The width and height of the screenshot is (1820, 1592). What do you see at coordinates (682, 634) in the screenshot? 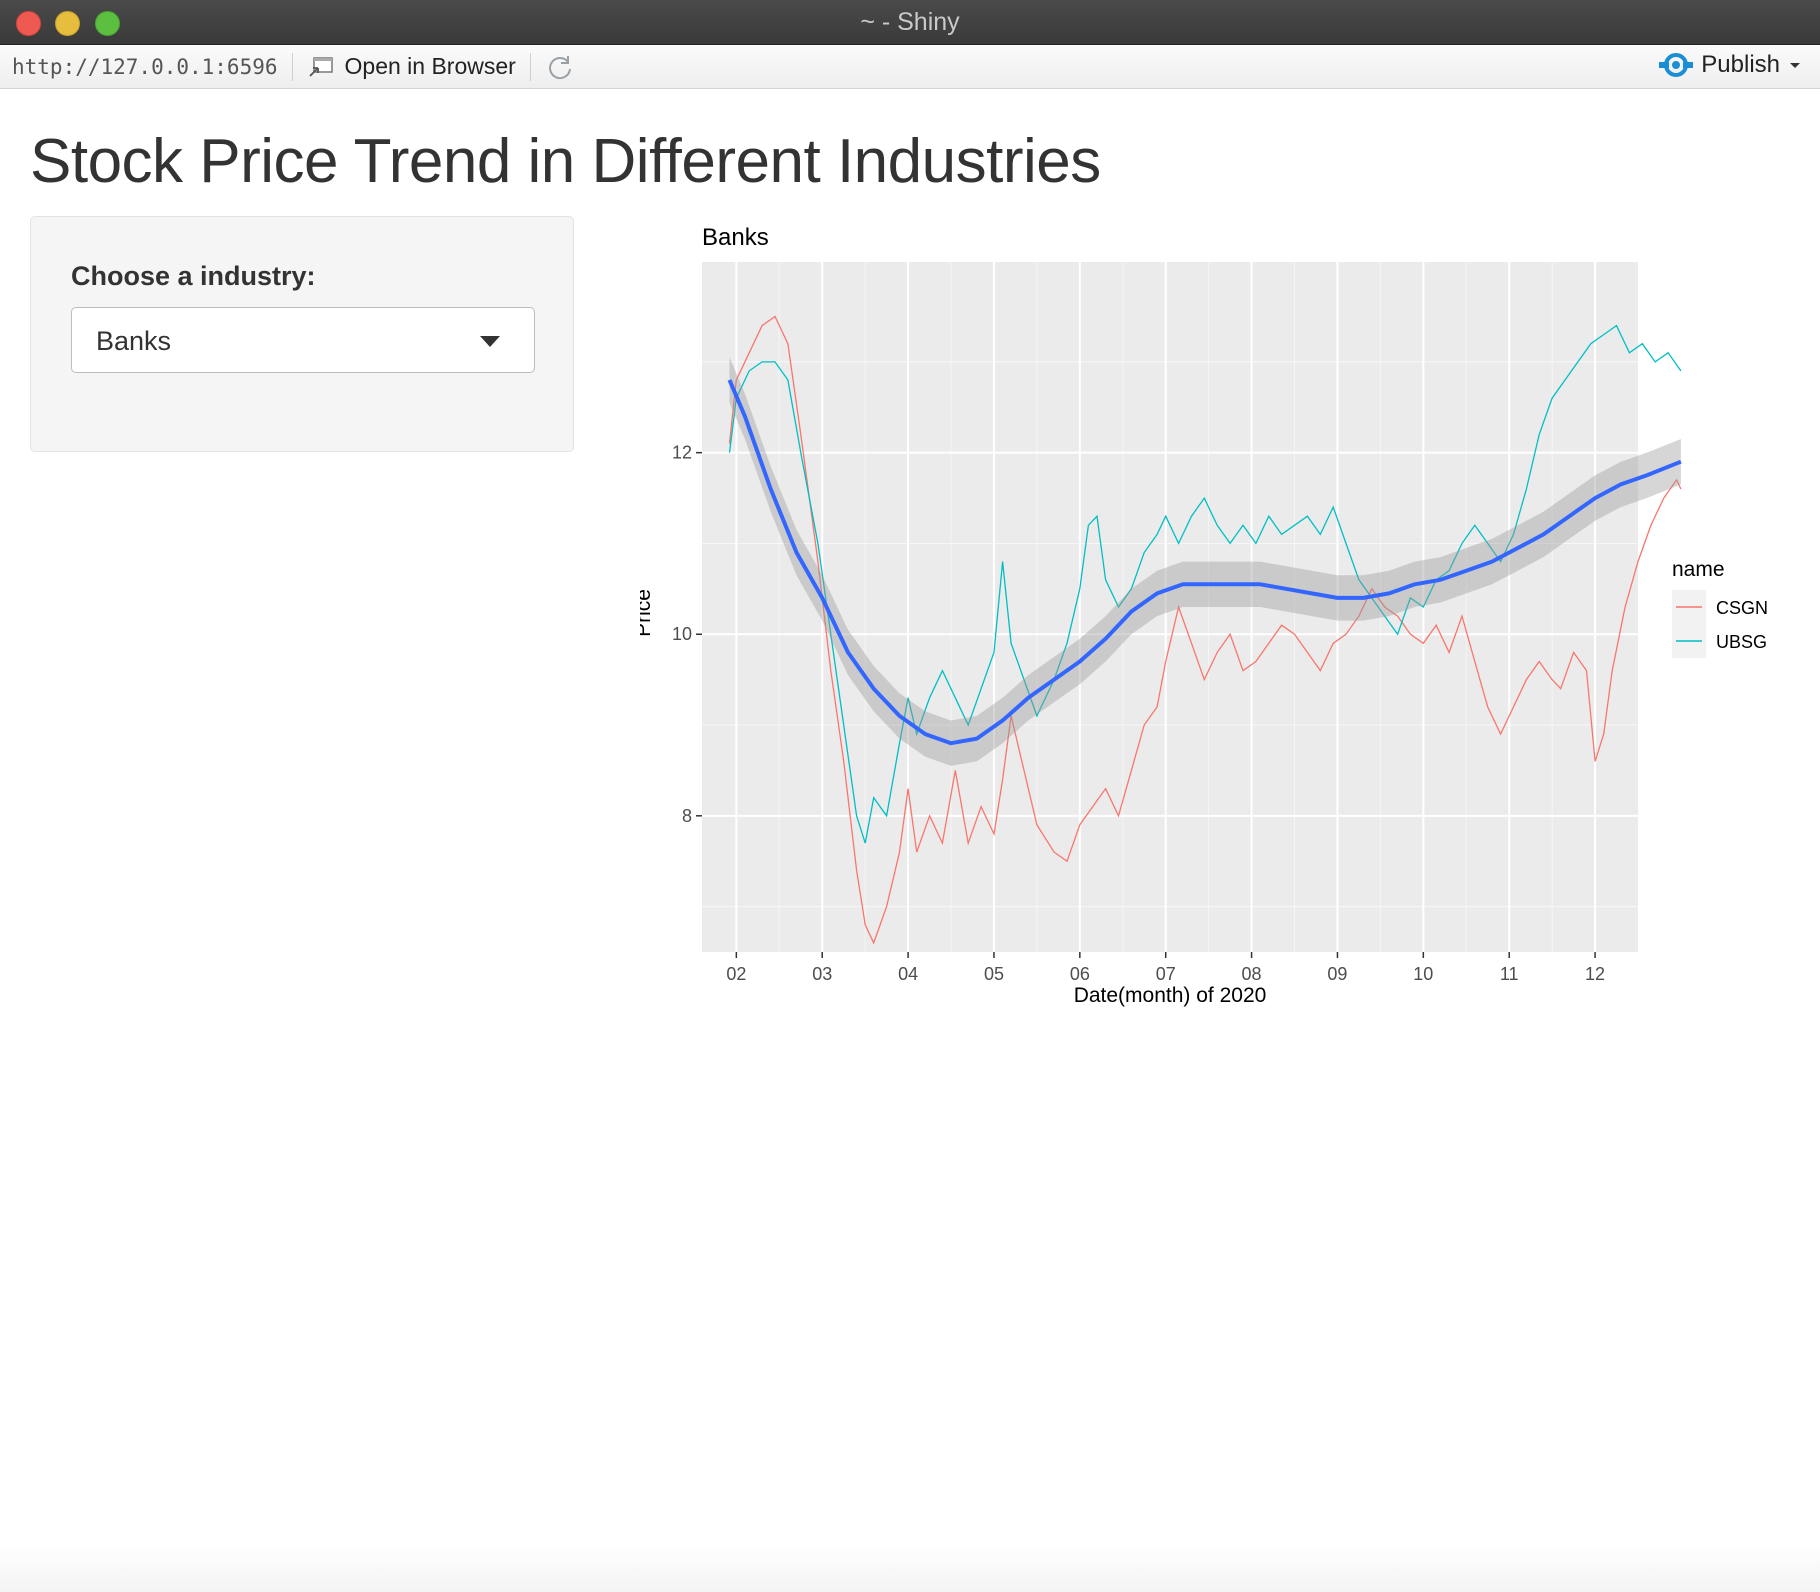
I see `y-tick-label: 10` at bounding box center [682, 634].